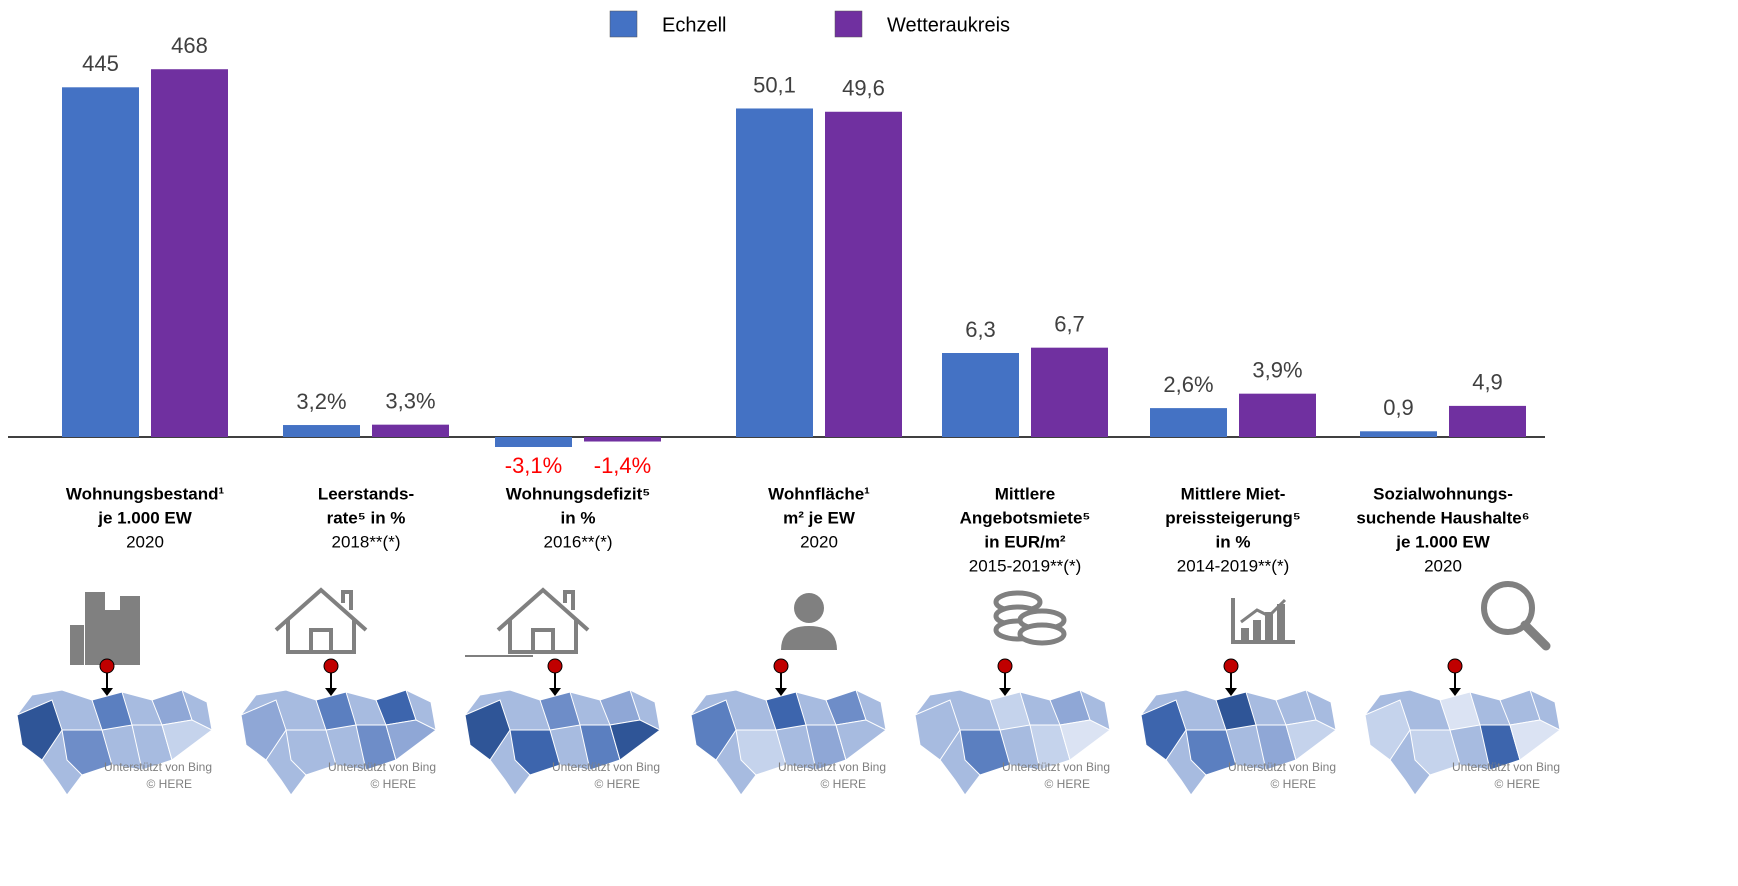  Describe the element at coordinates (1442, 517) in the screenshot. I see `category-label: suchende Haushalte⁶` at that location.